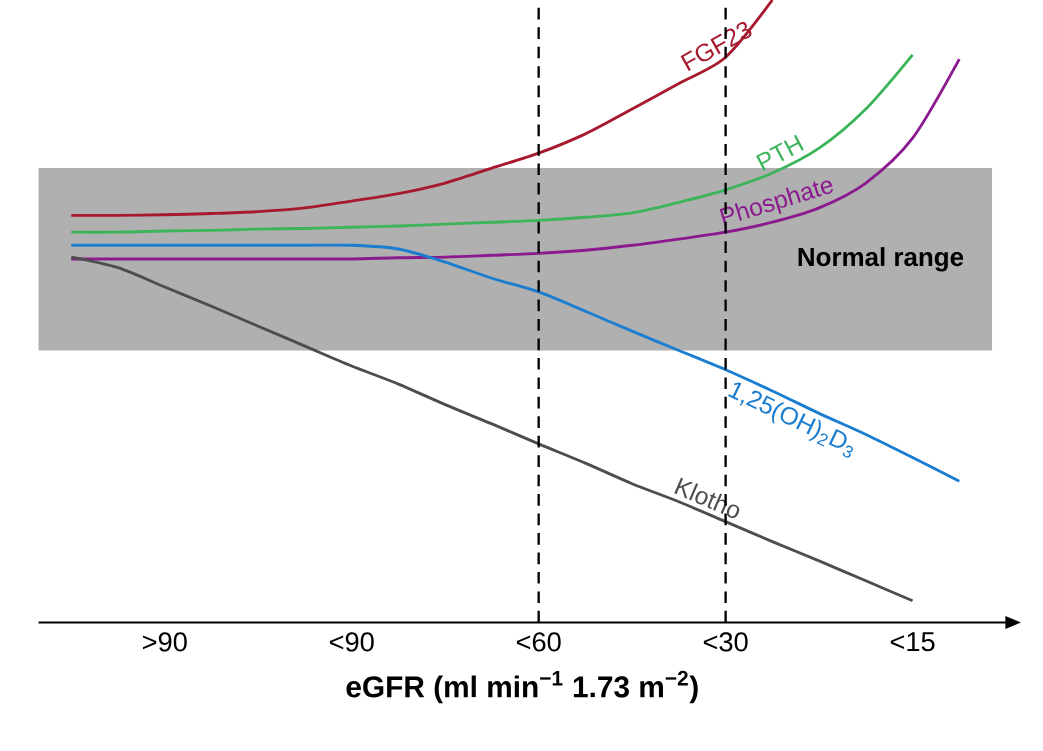  What do you see at coordinates (779, 153) in the screenshot?
I see `text: PTH` at bounding box center [779, 153].